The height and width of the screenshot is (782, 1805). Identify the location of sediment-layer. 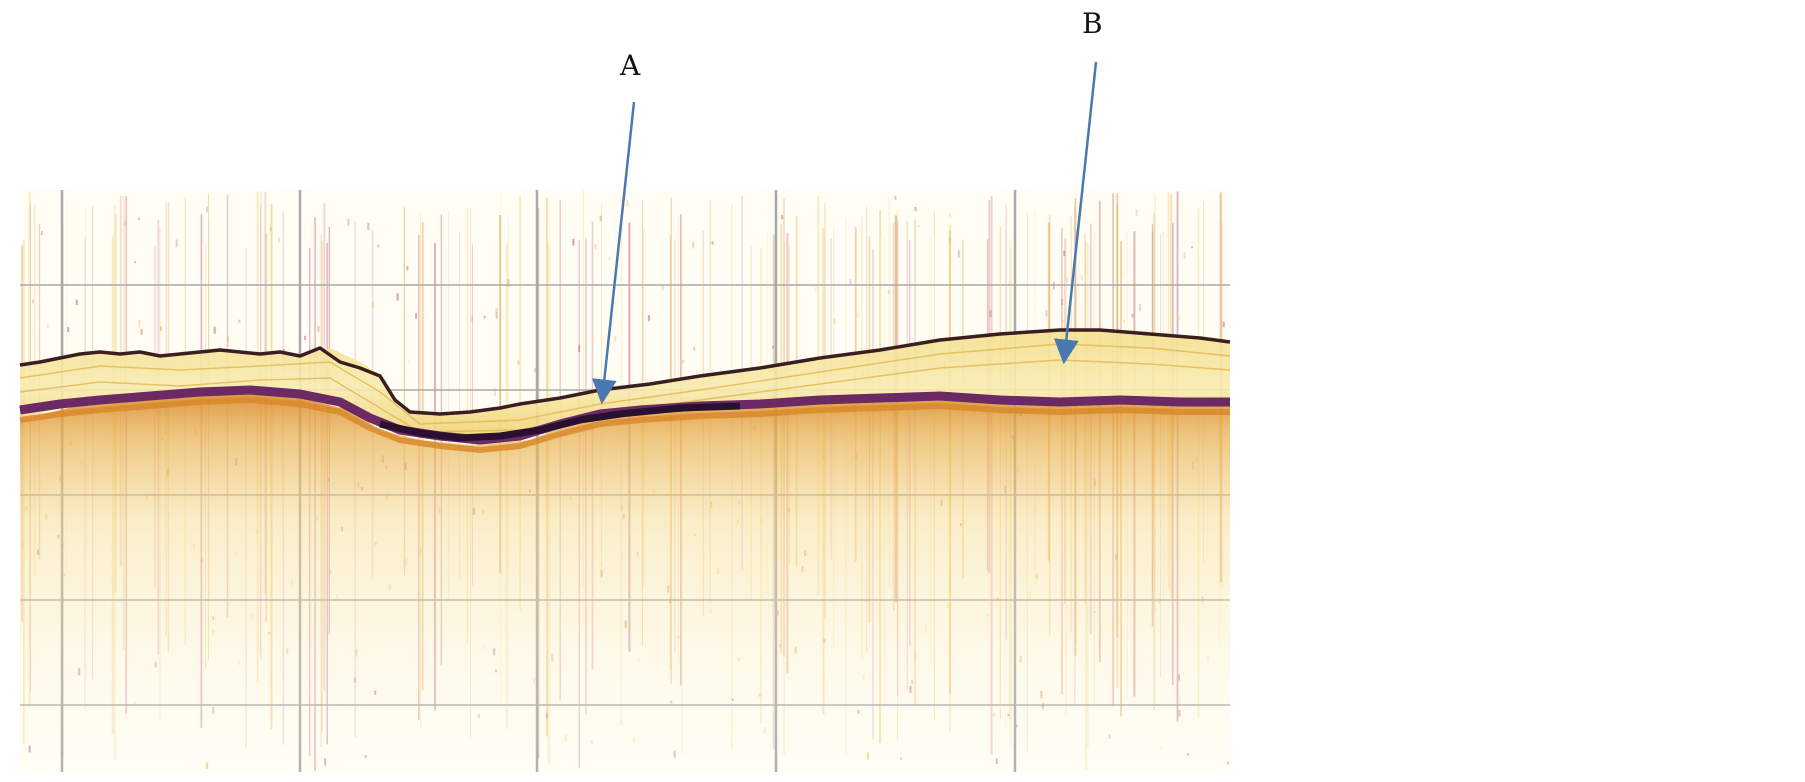
(625, 386).